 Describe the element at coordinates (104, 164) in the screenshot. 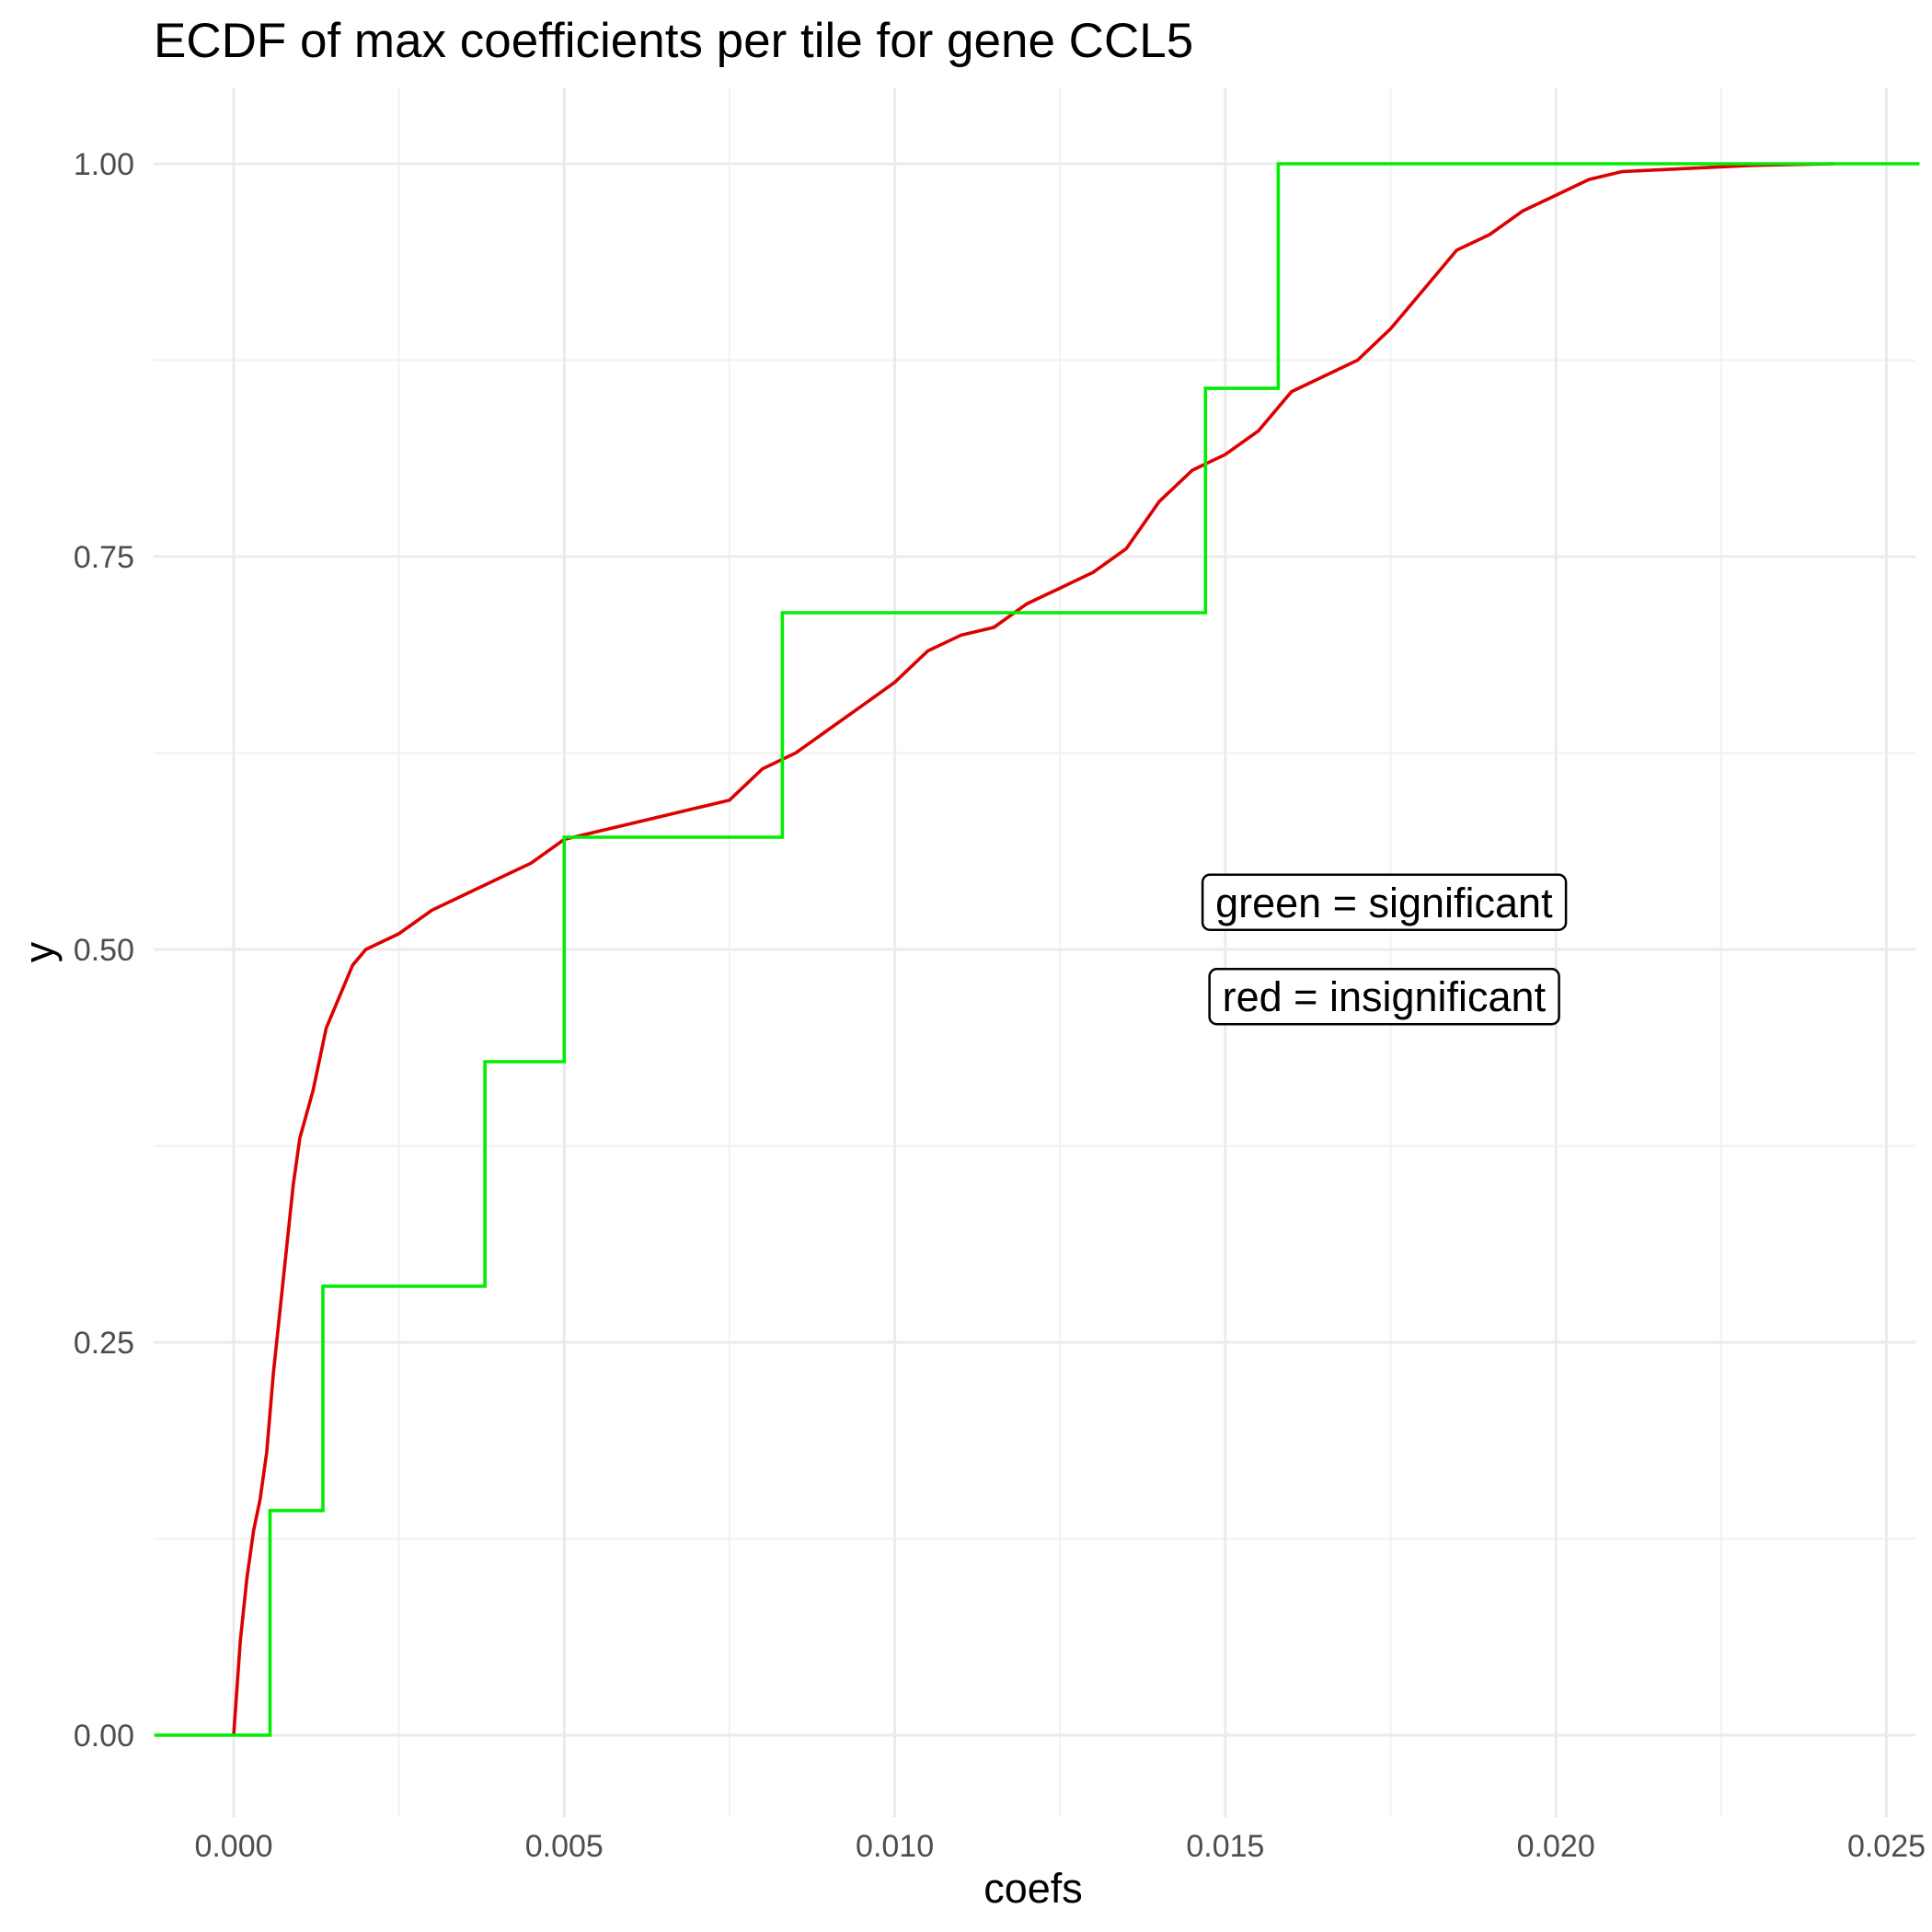

I see `y-tick-label: 1.00` at that location.